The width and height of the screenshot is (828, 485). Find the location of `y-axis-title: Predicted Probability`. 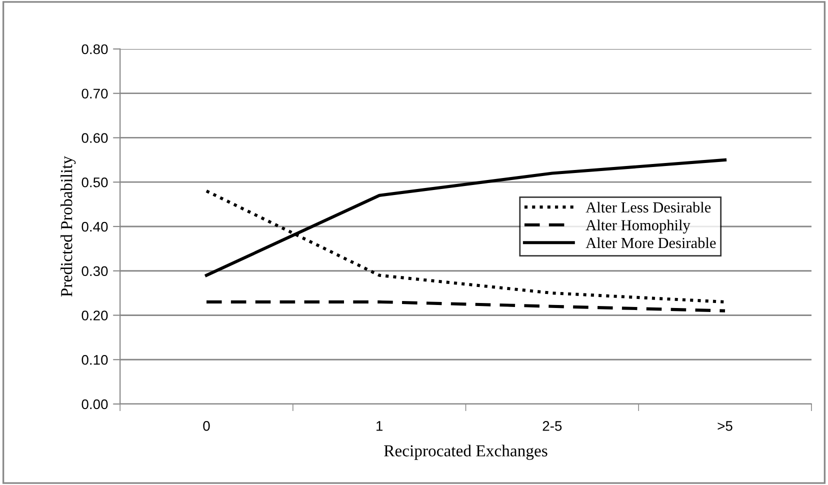

y-axis-title: Predicted Probability is located at coordinates (68, 226).